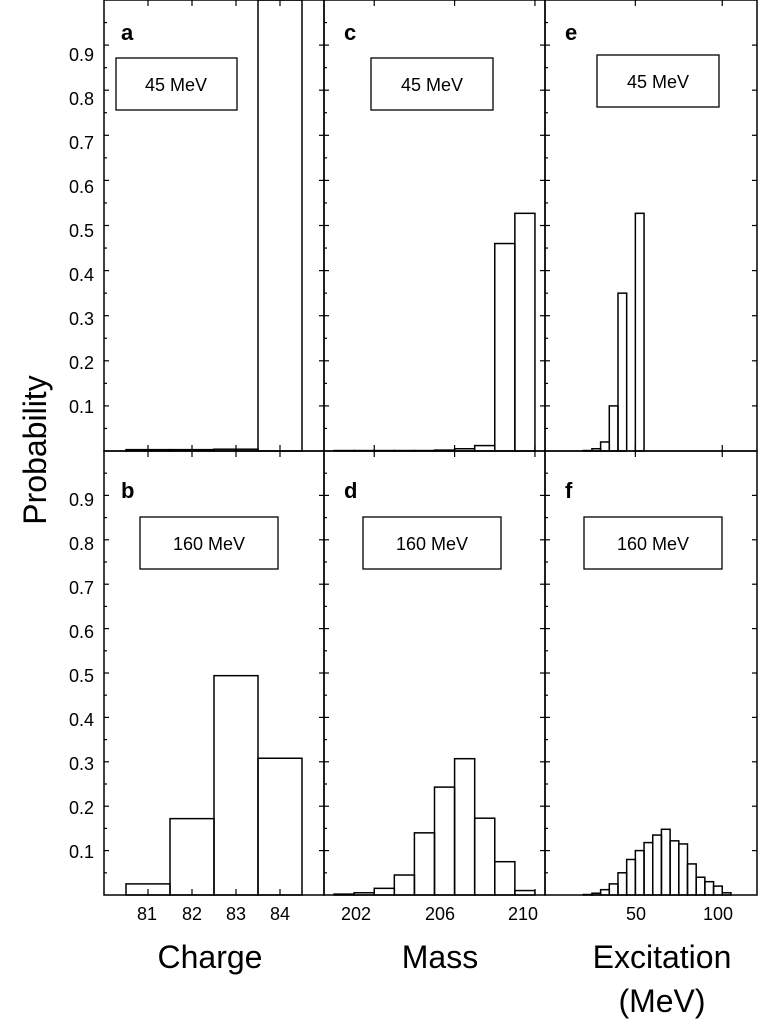  I want to click on y-tick-labels-top: 0.1 0.2 0.3 0.4 0.5 0.6 0.7 0.8 0.9, so click(81, 231).